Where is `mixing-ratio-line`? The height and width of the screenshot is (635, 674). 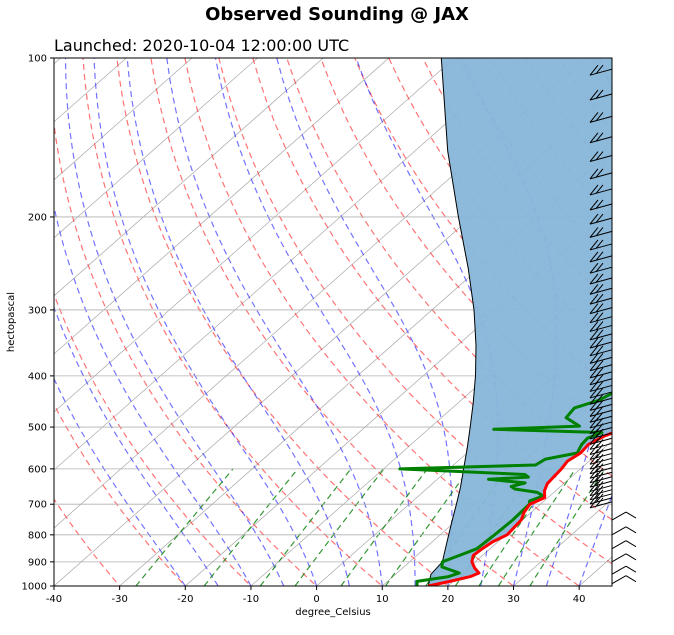
mixing-ratio-line is located at coordinates (384, 527).